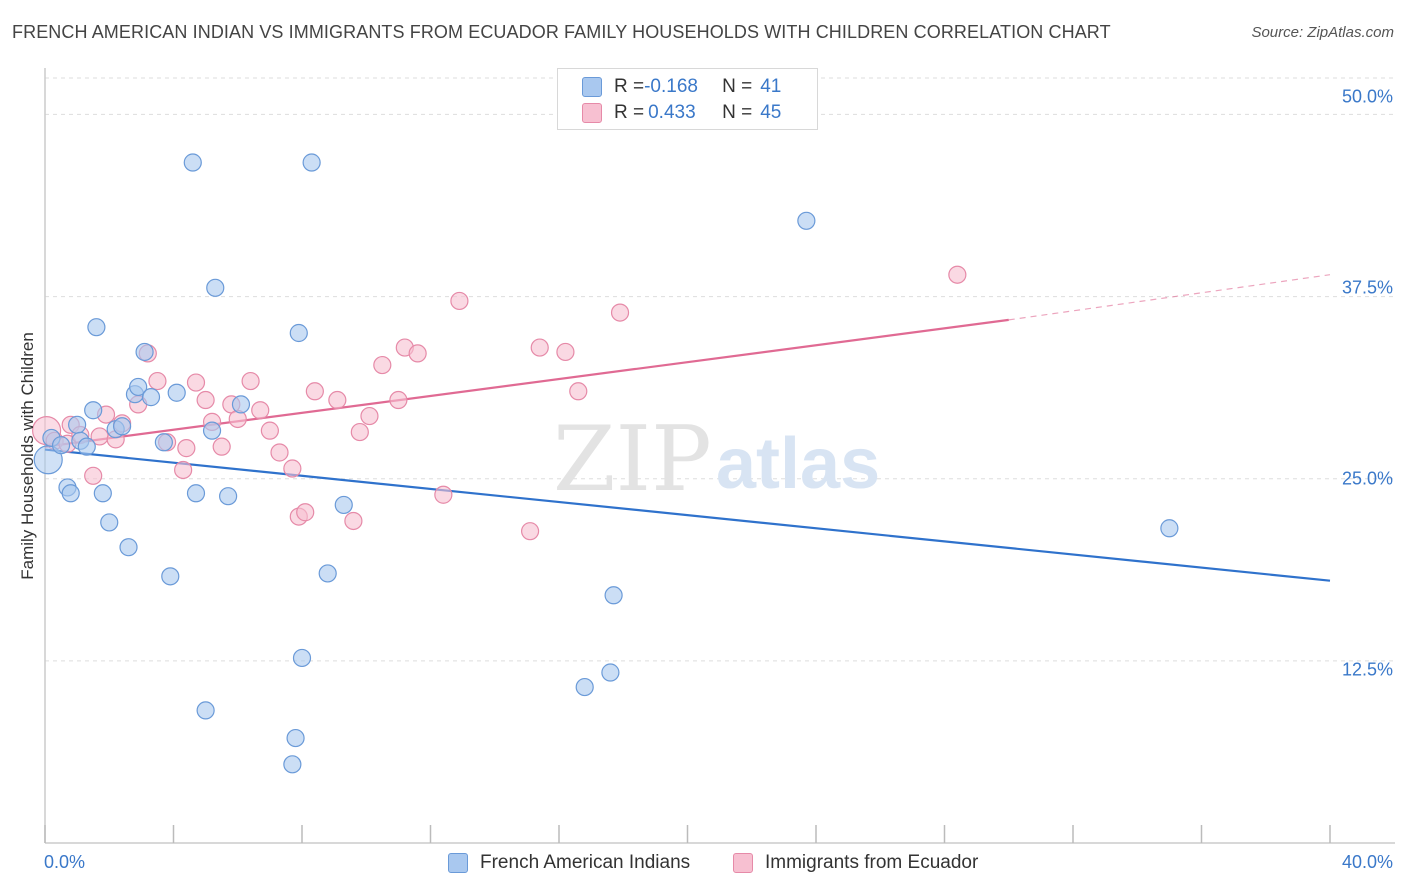  I want to click on correlation-legend: R = -0.168 N = 41 R = 0.433 N = 45, so click(687, 99).